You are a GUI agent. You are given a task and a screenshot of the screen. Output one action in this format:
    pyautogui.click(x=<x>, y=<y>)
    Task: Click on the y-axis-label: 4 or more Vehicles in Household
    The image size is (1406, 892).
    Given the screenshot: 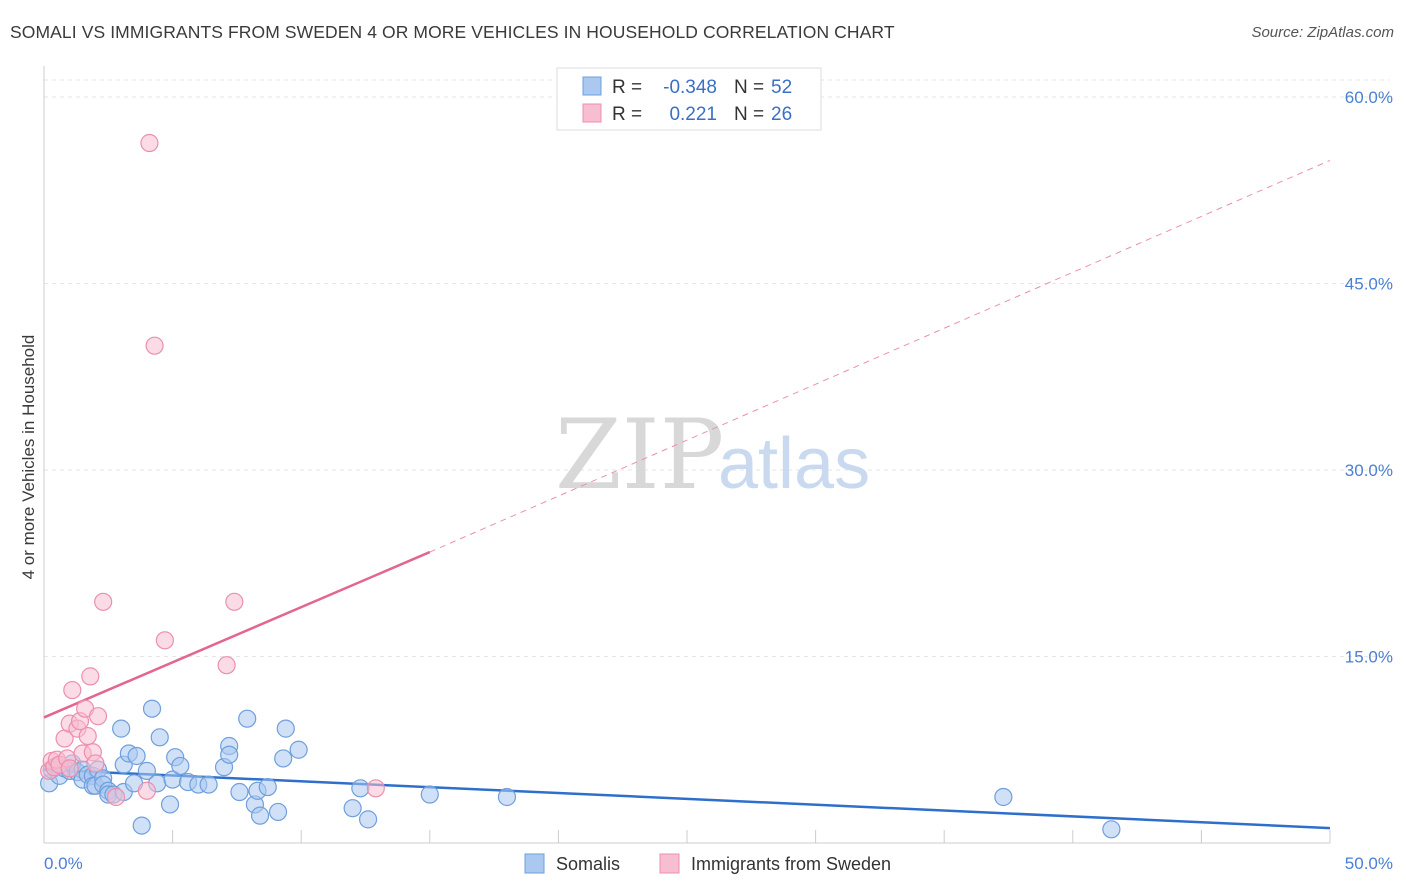 What is the action you would take?
    pyautogui.click(x=28, y=457)
    